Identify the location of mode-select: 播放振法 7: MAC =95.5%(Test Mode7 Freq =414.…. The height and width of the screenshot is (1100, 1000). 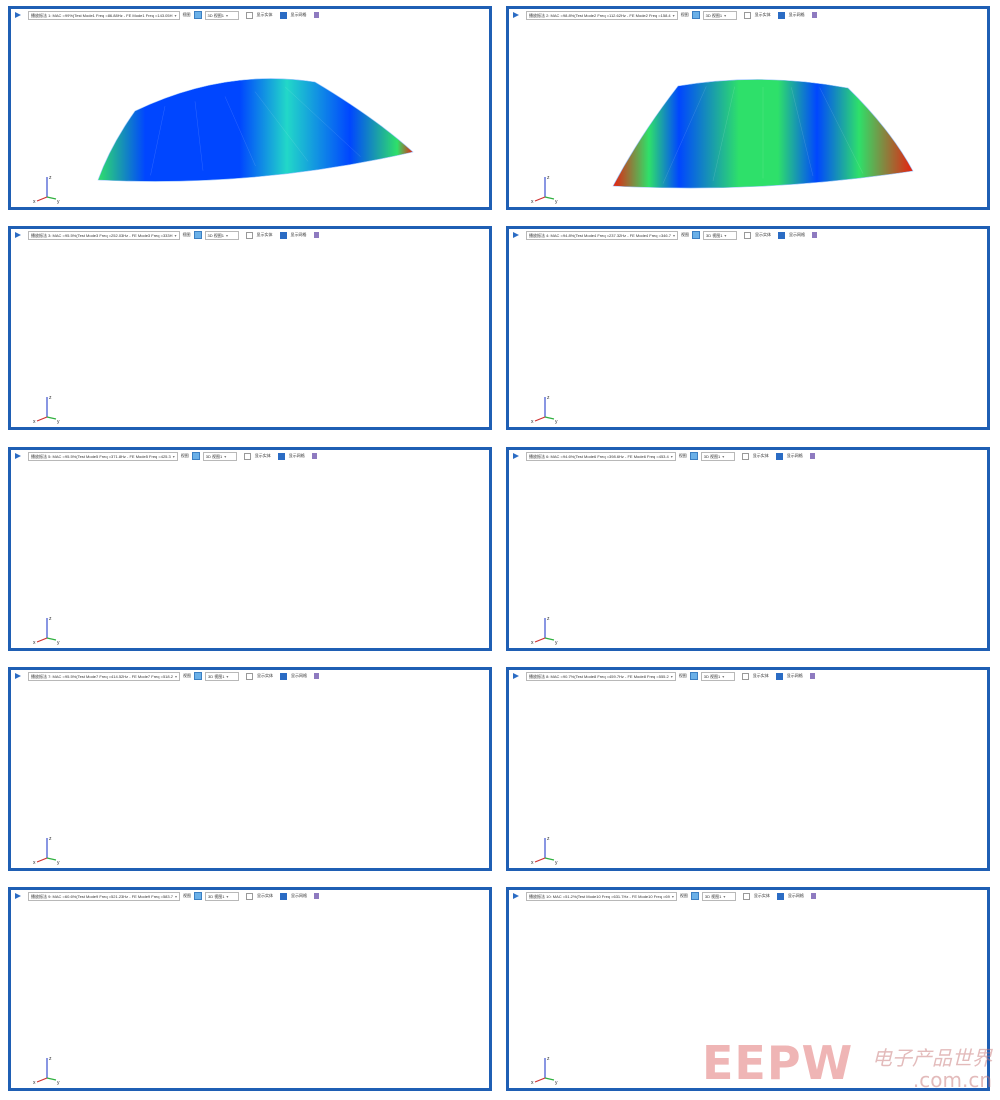
(104, 676).